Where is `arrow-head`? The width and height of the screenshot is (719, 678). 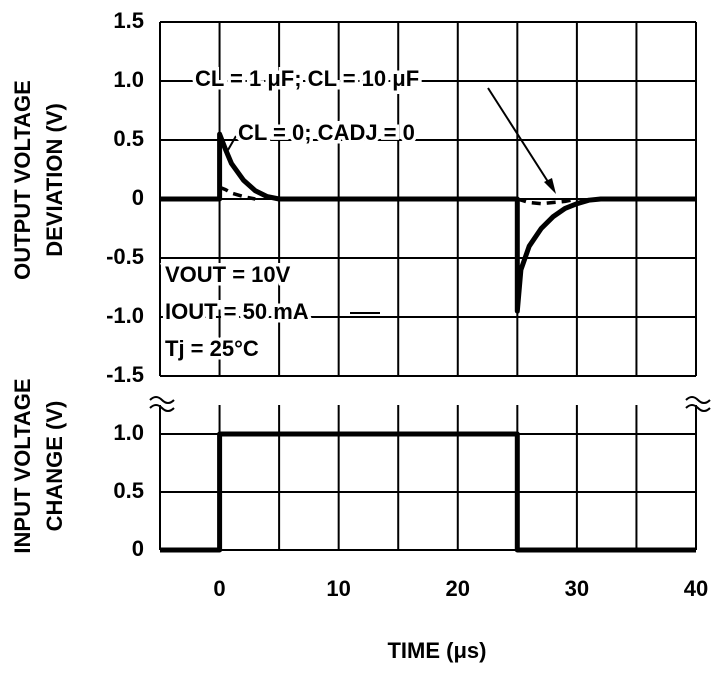
arrow-head is located at coordinates (550, 186).